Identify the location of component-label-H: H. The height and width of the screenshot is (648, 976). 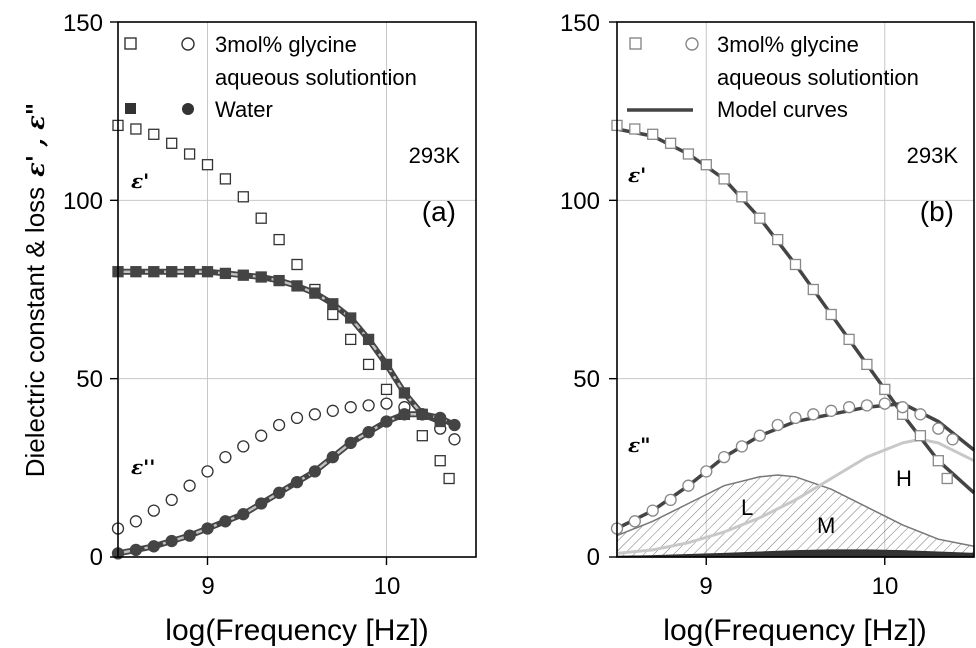
(904, 478).